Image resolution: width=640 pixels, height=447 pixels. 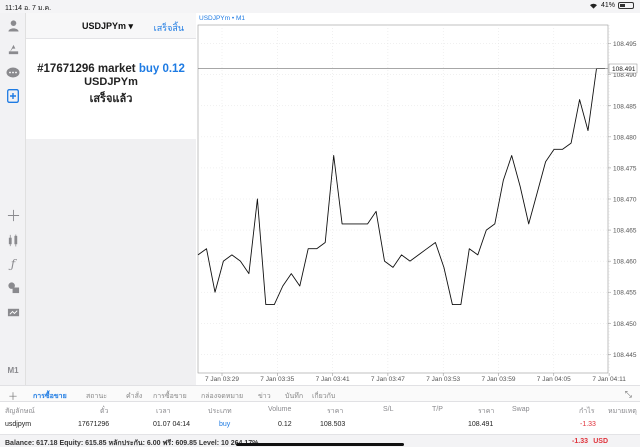 What do you see at coordinates (320, 6) in the screenshot?
I see `status-bar: 11:14 อ. 7 ม.ค. 41%` at bounding box center [320, 6].